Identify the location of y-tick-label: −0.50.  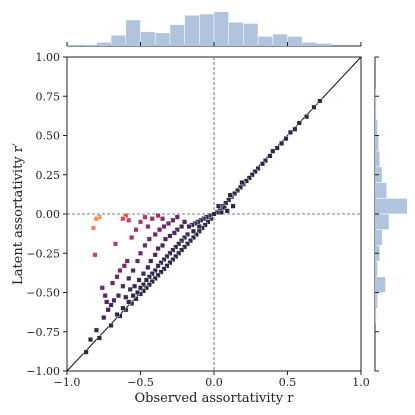
(43, 293).